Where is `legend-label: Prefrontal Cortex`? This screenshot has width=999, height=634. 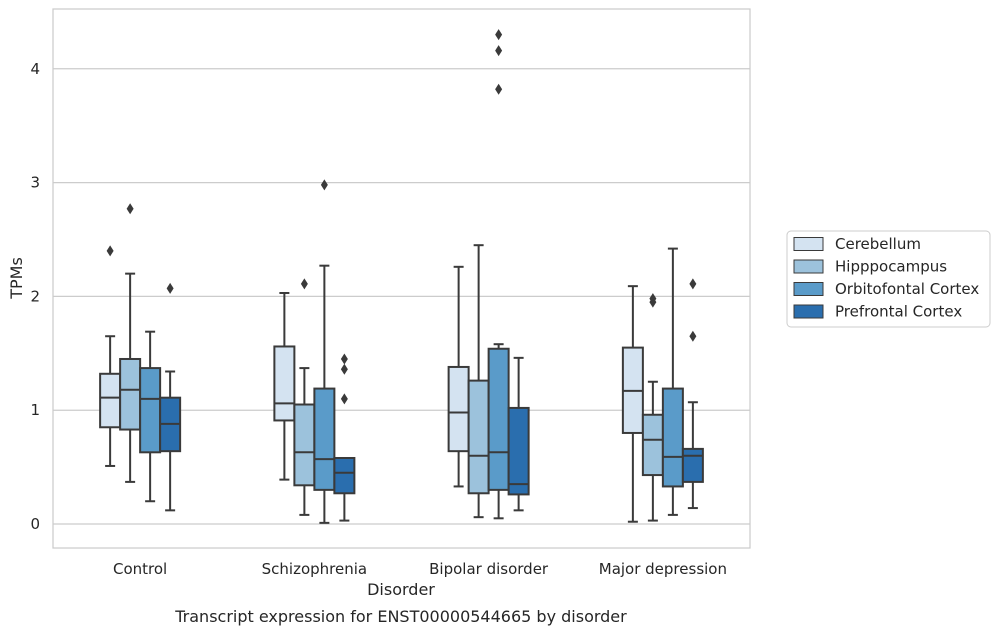 legend-label: Prefrontal Cortex is located at coordinates (898, 312).